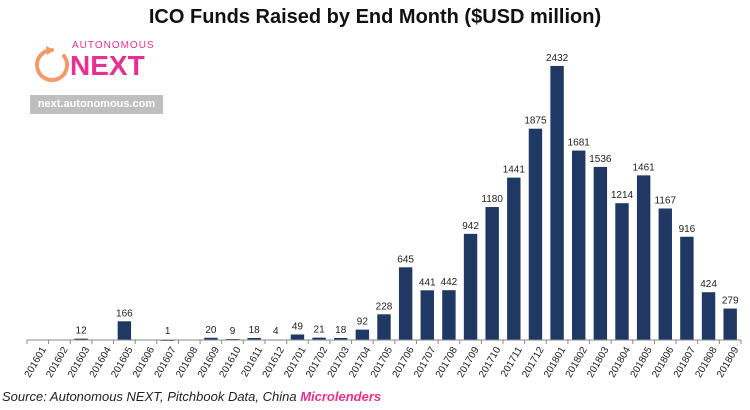 This screenshot has height=410, width=750. I want to click on data-label-201705: 228, so click(384, 306).